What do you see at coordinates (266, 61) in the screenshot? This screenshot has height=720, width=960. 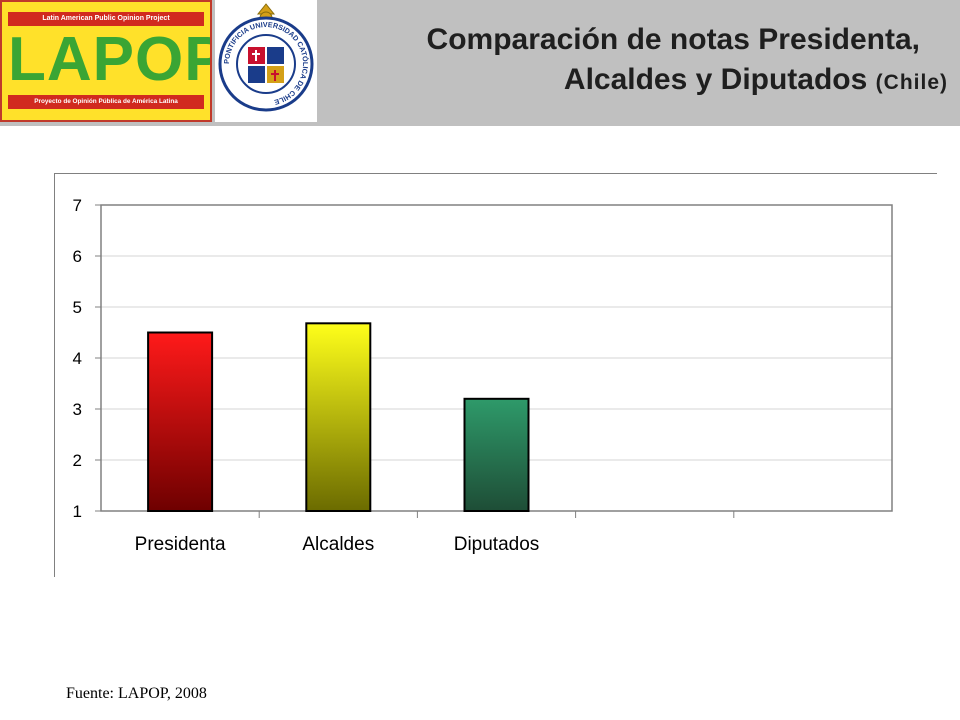 I see `university-seal: PONTIFICIA UNIVERSIDAD CATÓLICA DE CHILE` at bounding box center [266, 61].